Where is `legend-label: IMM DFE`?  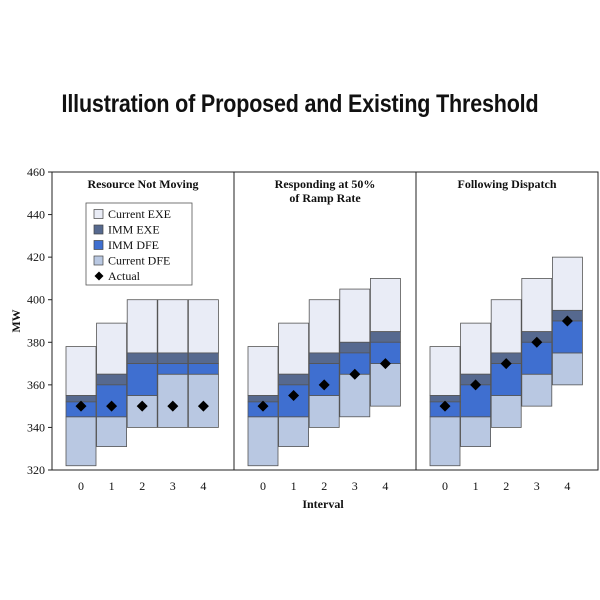 legend-label: IMM DFE is located at coordinates (133, 245).